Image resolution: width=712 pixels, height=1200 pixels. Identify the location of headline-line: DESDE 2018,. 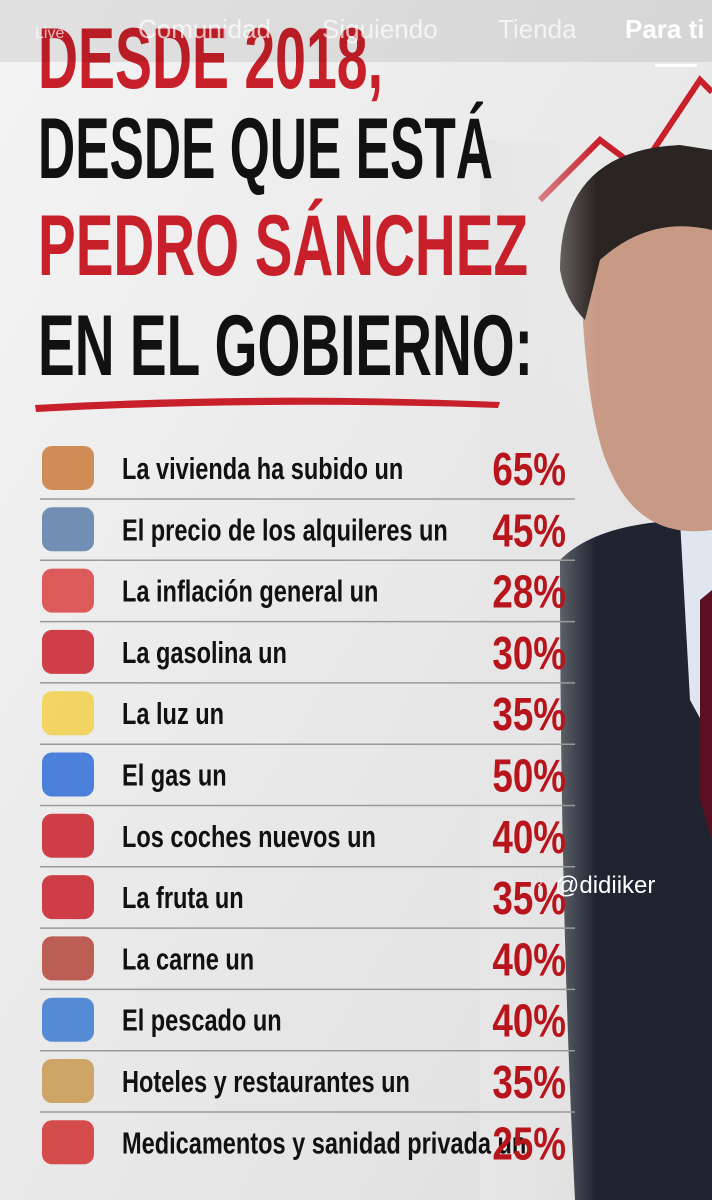
(210, 59).